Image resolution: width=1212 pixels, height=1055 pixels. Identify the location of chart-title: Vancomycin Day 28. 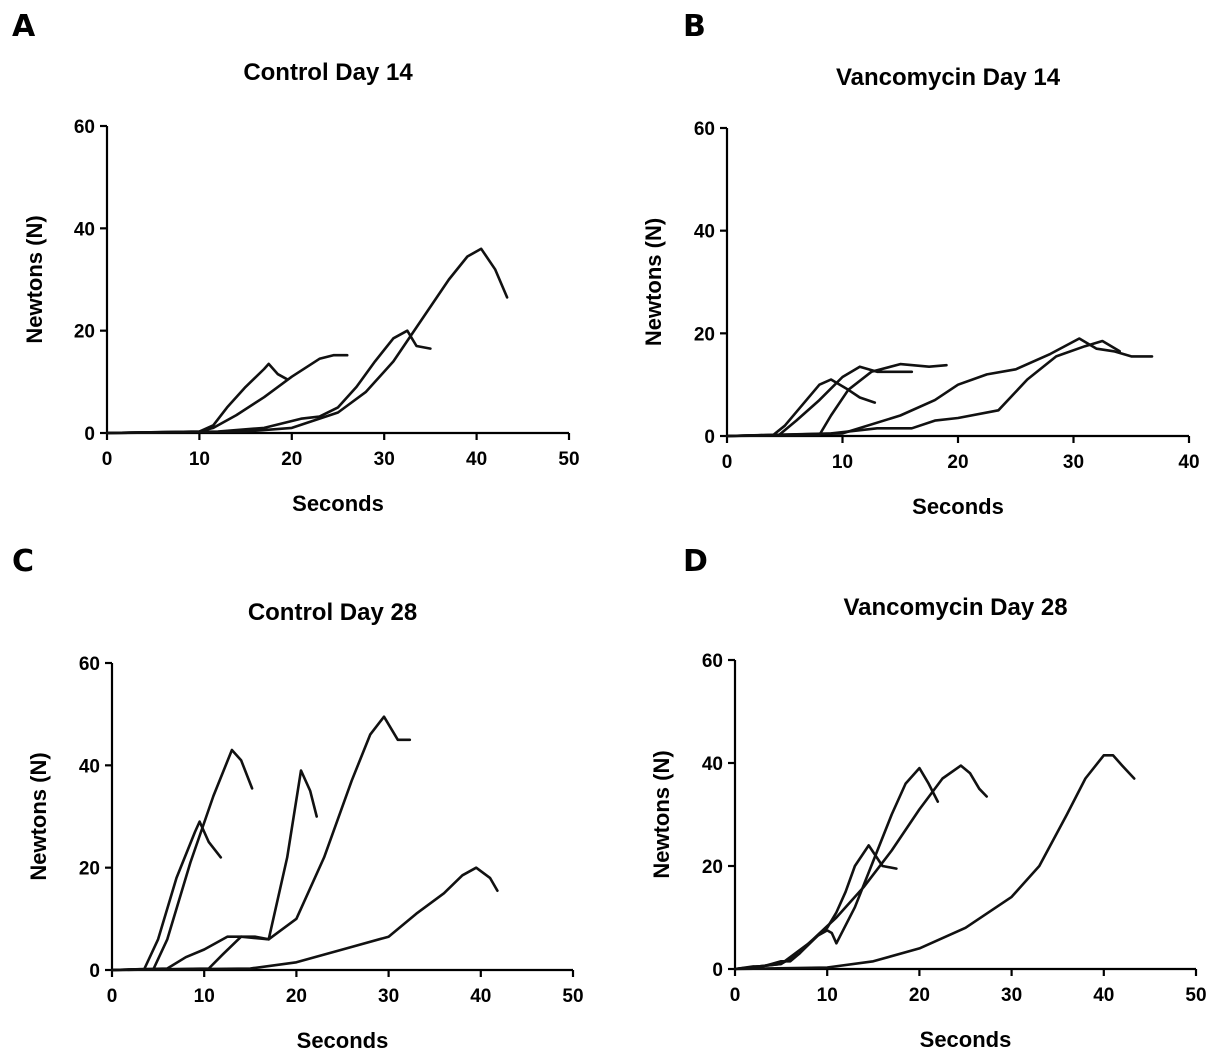
(955, 607).